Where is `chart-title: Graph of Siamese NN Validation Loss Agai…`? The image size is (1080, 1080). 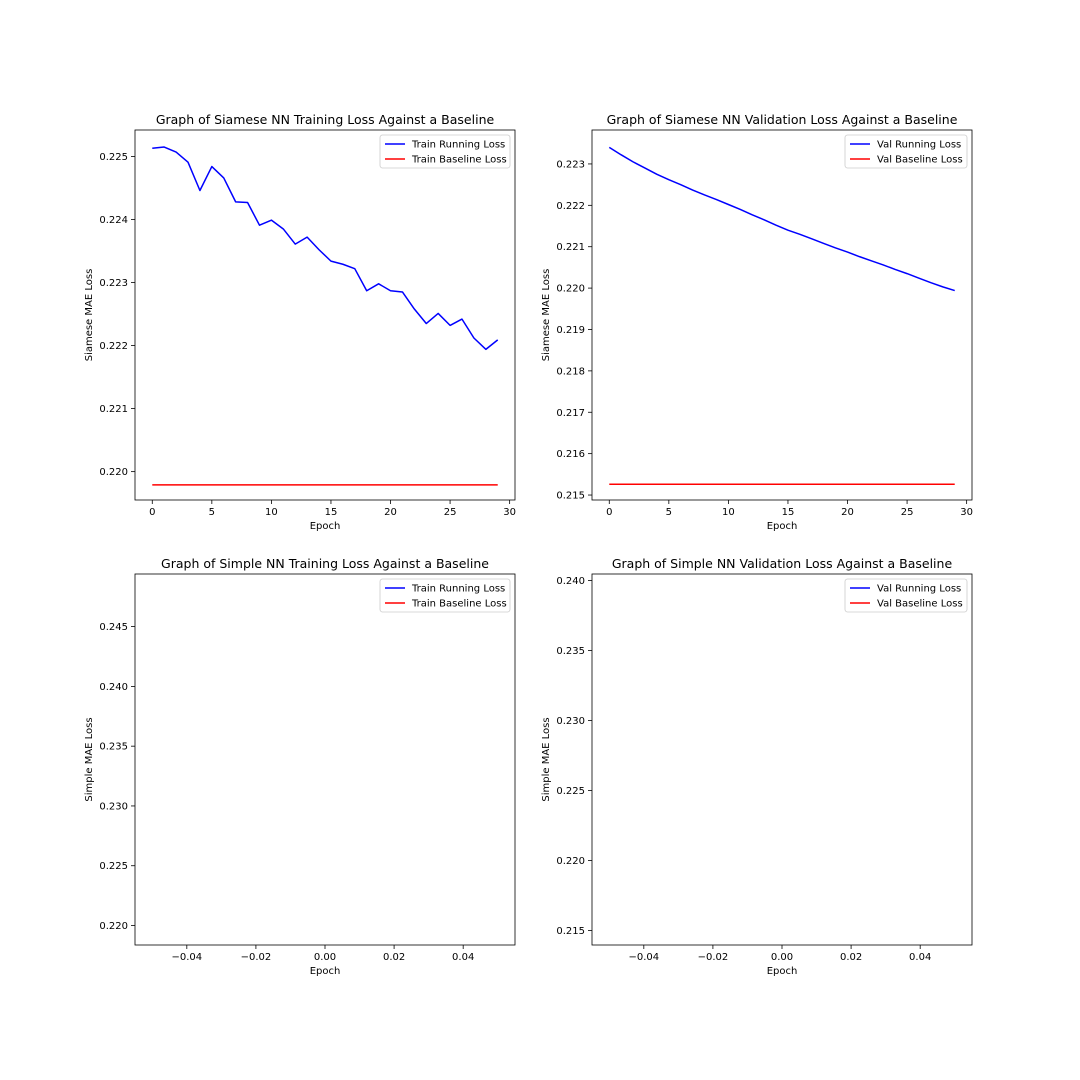 chart-title: Graph of Siamese NN Validation Loss Agai… is located at coordinates (782, 119).